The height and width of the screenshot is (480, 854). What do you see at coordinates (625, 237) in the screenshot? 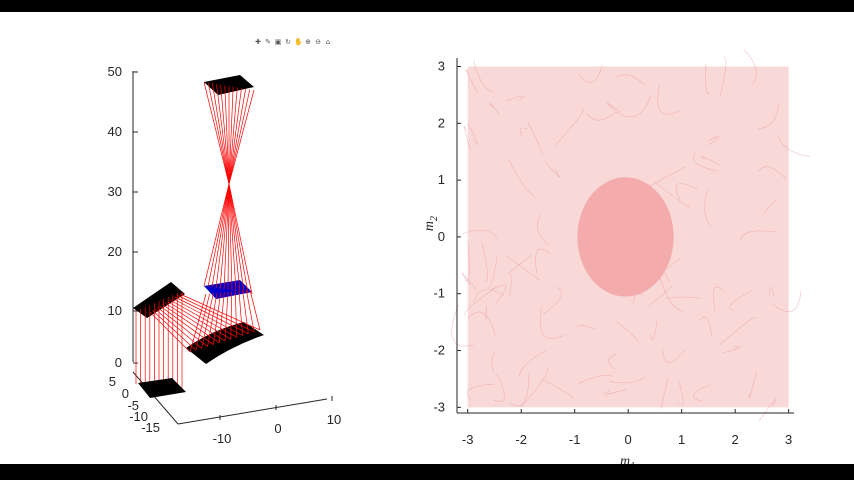
I see `central-disc` at bounding box center [625, 237].